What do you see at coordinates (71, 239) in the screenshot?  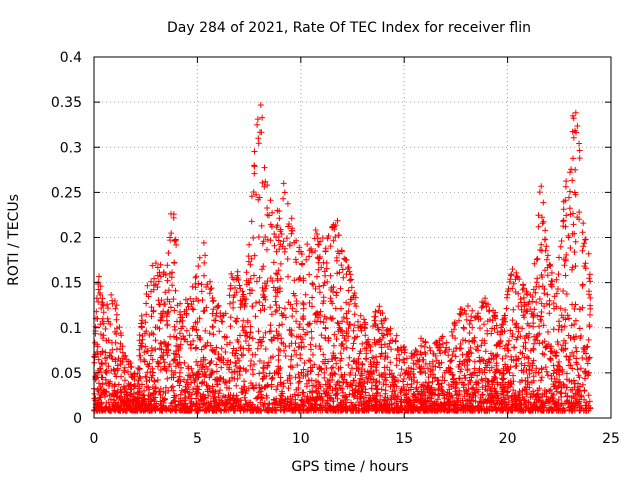 I see `y-tick-label: 0.2` at bounding box center [71, 239].